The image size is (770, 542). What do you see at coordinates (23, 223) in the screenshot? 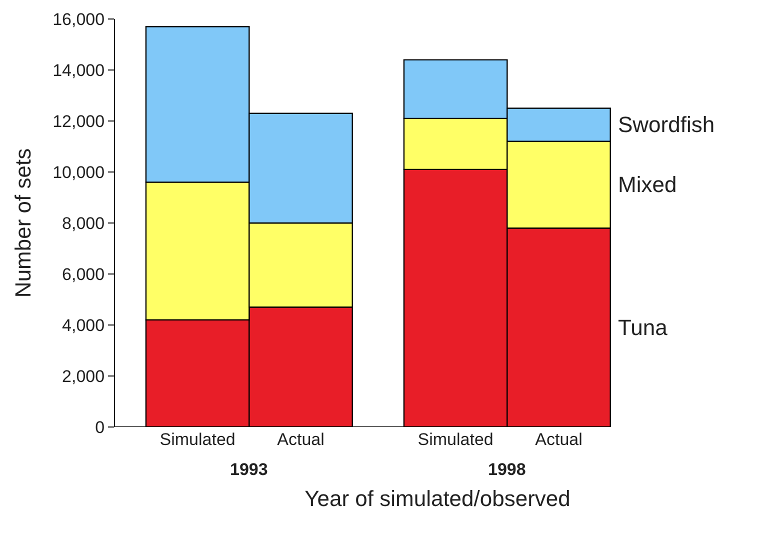
I see `y-axis-title: Number of sets` at bounding box center [23, 223].